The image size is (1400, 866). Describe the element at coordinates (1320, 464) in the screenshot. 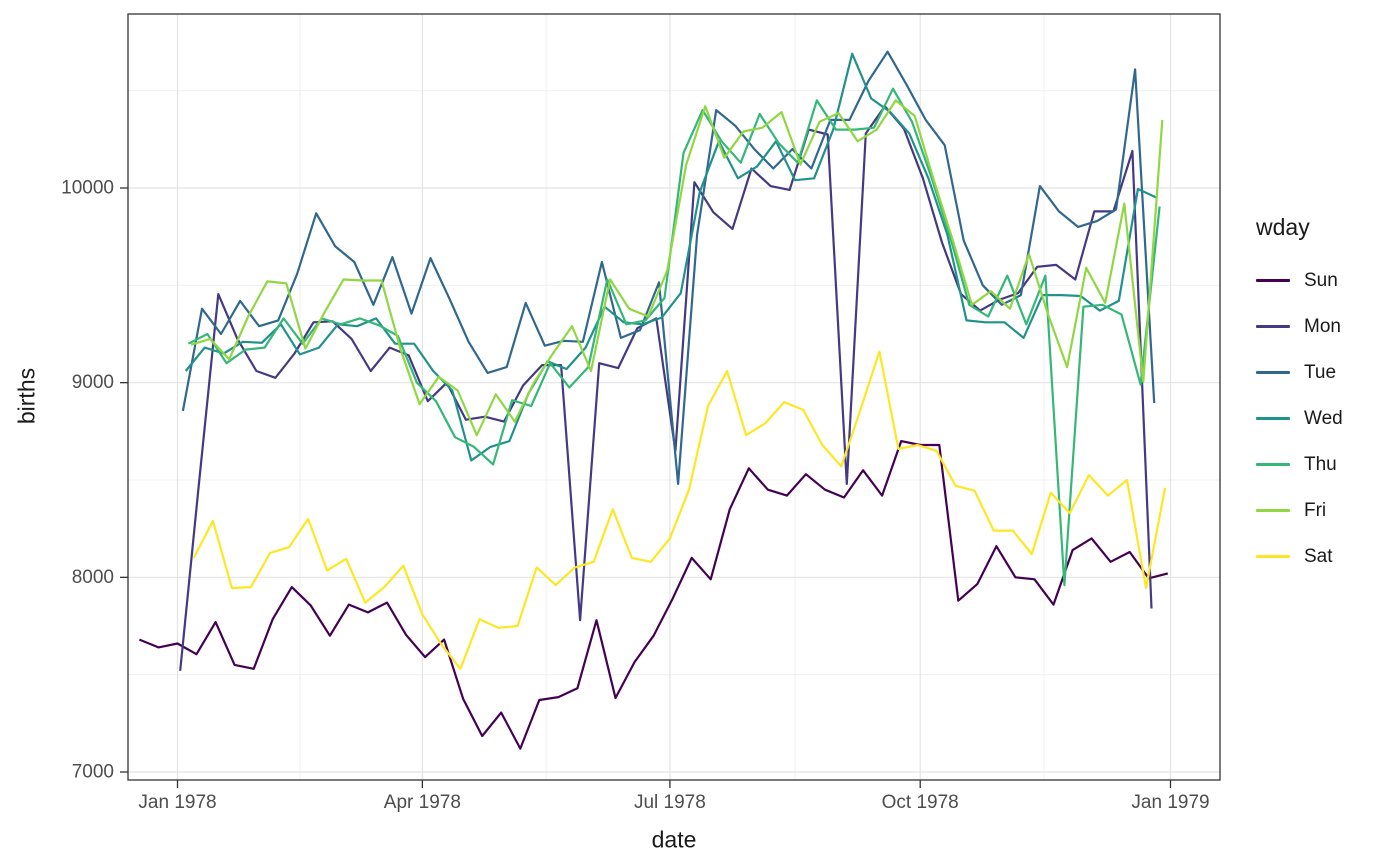

I see `legend-label-Thu: Thu` at that location.